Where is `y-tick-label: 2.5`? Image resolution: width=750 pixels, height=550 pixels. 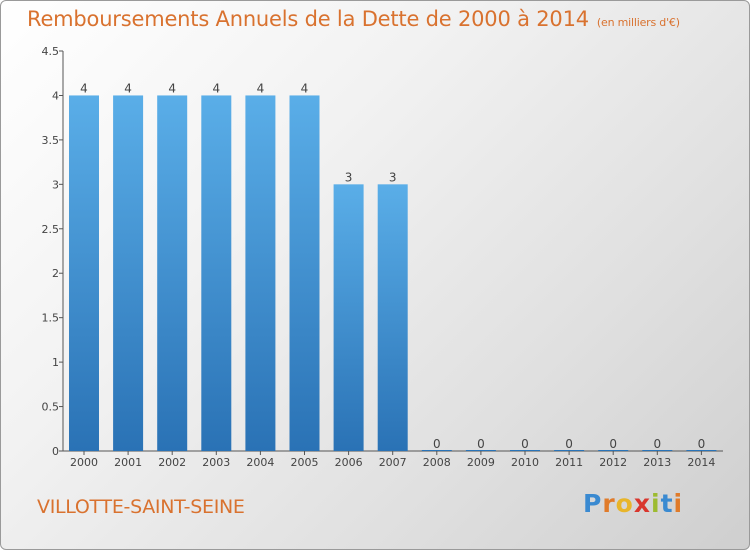 y-tick-label: 2.5 is located at coordinates (51, 229).